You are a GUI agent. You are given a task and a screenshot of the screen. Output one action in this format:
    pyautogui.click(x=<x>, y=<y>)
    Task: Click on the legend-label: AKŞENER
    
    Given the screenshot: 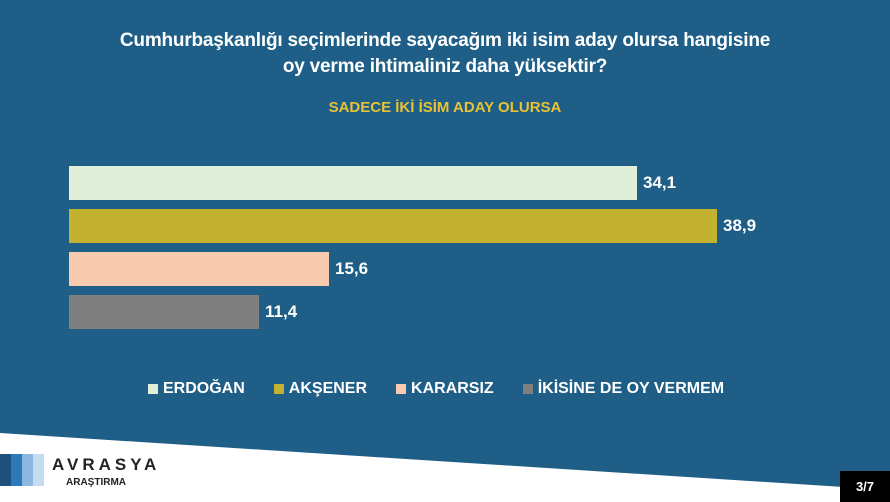 What is the action you would take?
    pyautogui.click(x=328, y=388)
    